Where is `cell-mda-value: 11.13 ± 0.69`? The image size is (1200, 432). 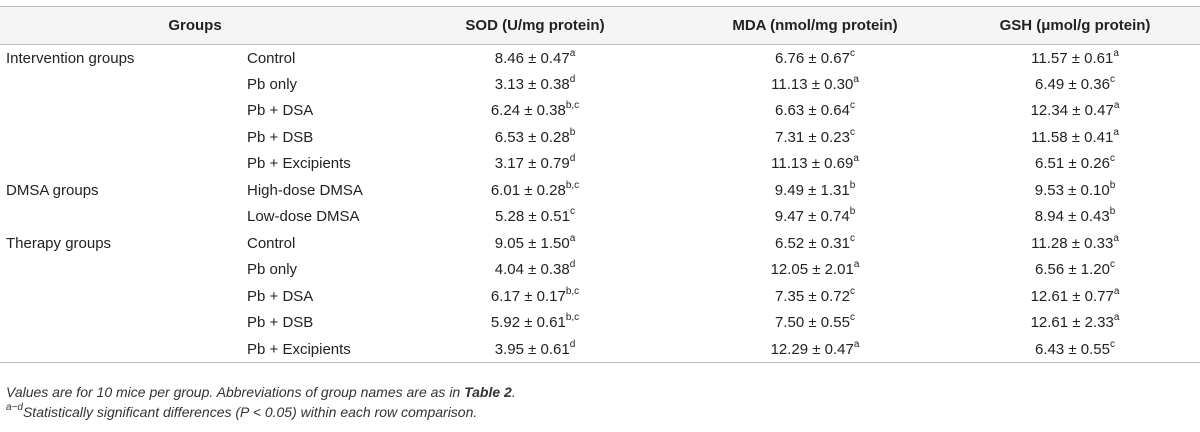 cell-mda-value: 11.13 ± 0.69 is located at coordinates (812, 164).